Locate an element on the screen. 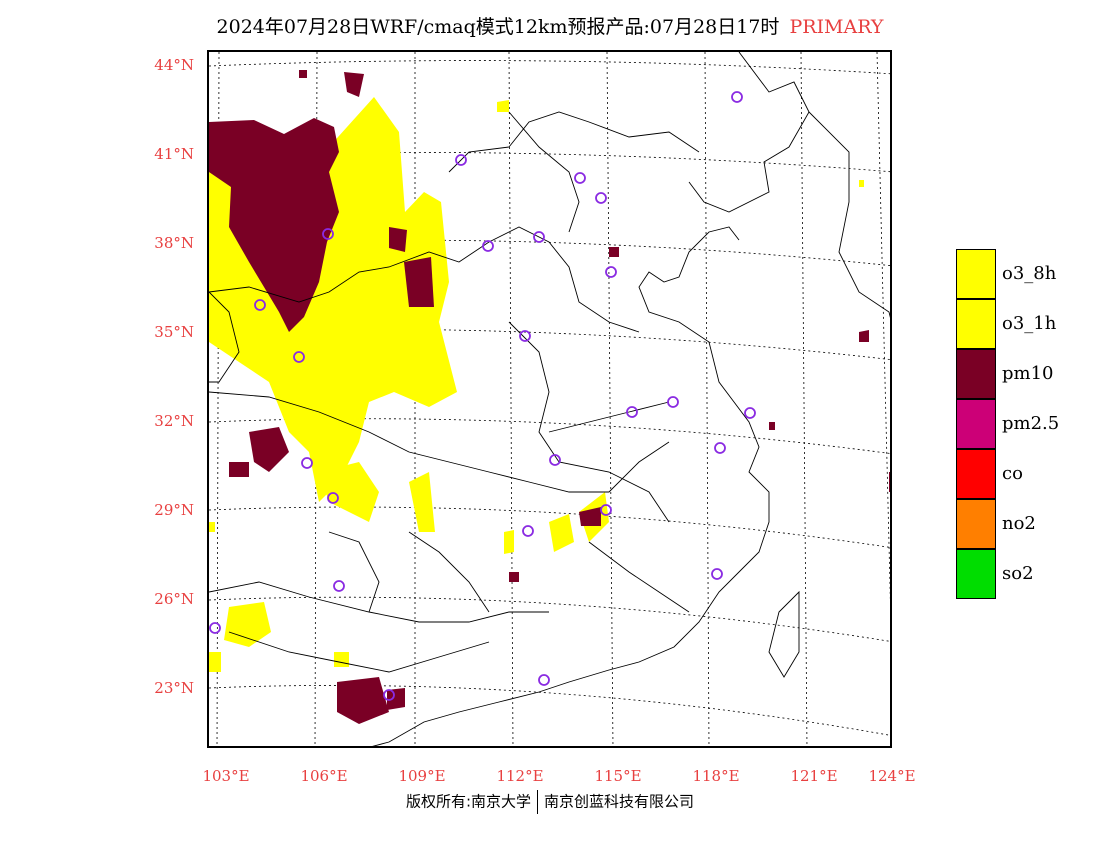 This screenshot has width=1100, height=850. legend-item-o3-1h: o3_1h is located at coordinates (1017, 324).